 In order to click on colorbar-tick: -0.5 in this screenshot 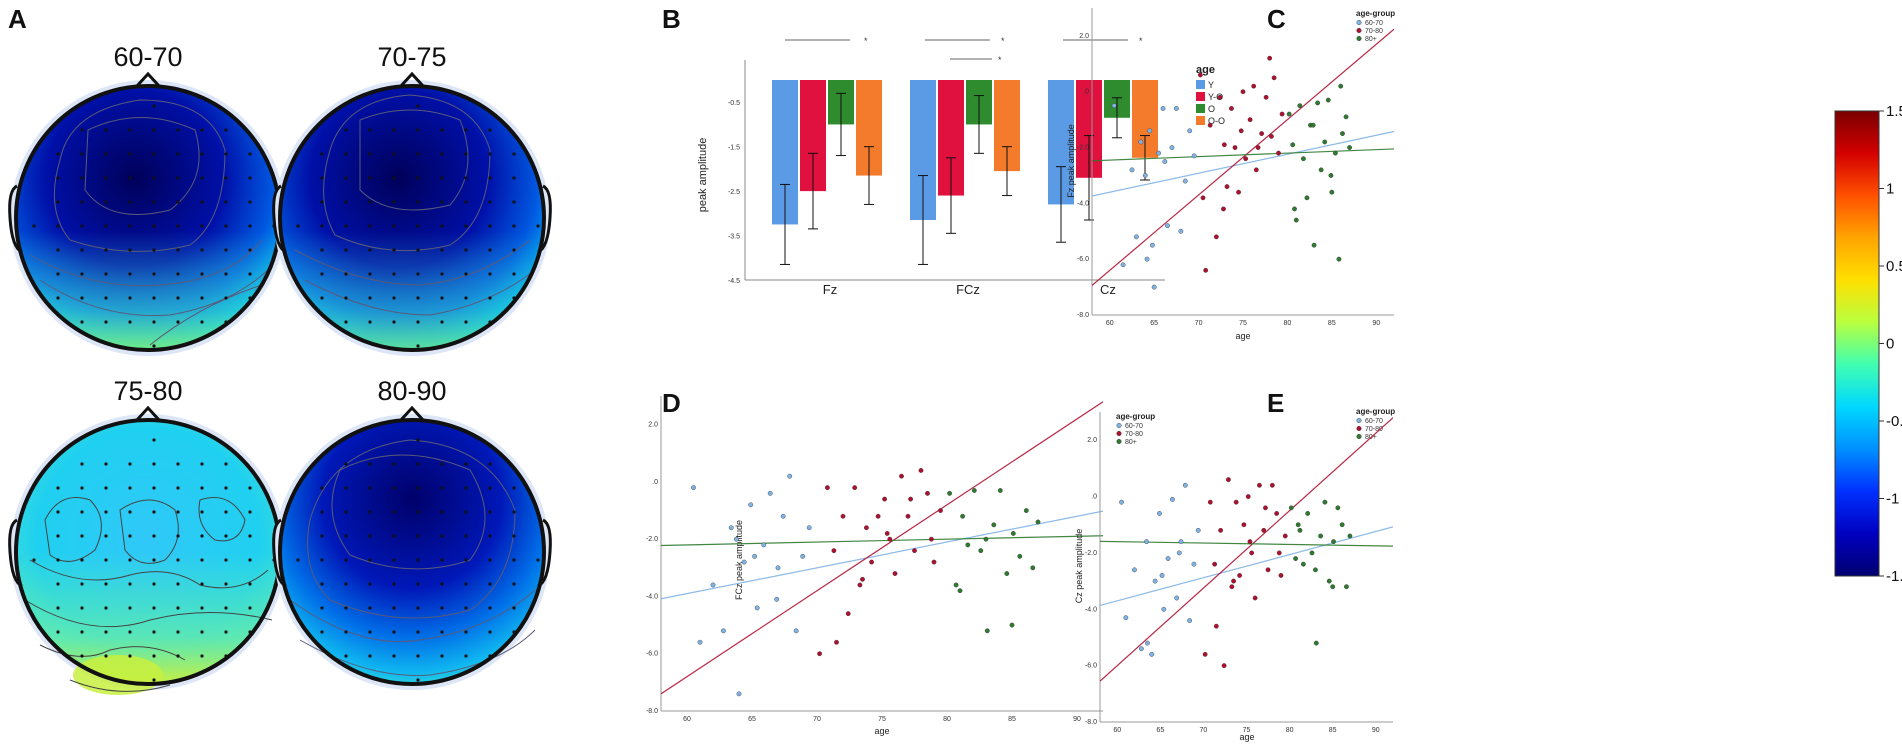, I will do `click(1894, 421)`.